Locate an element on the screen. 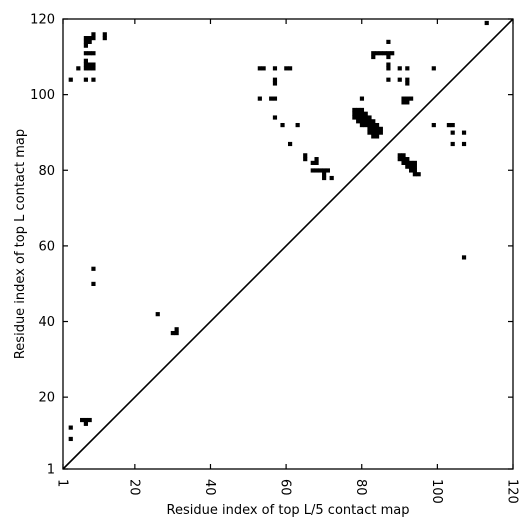  x-tick-label: 60 is located at coordinates (285, 487).